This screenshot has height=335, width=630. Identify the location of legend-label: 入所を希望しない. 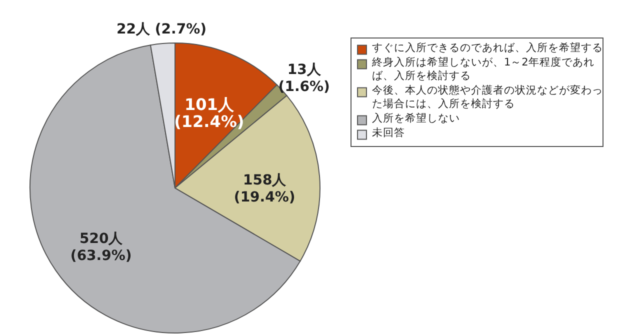
(416, 118).